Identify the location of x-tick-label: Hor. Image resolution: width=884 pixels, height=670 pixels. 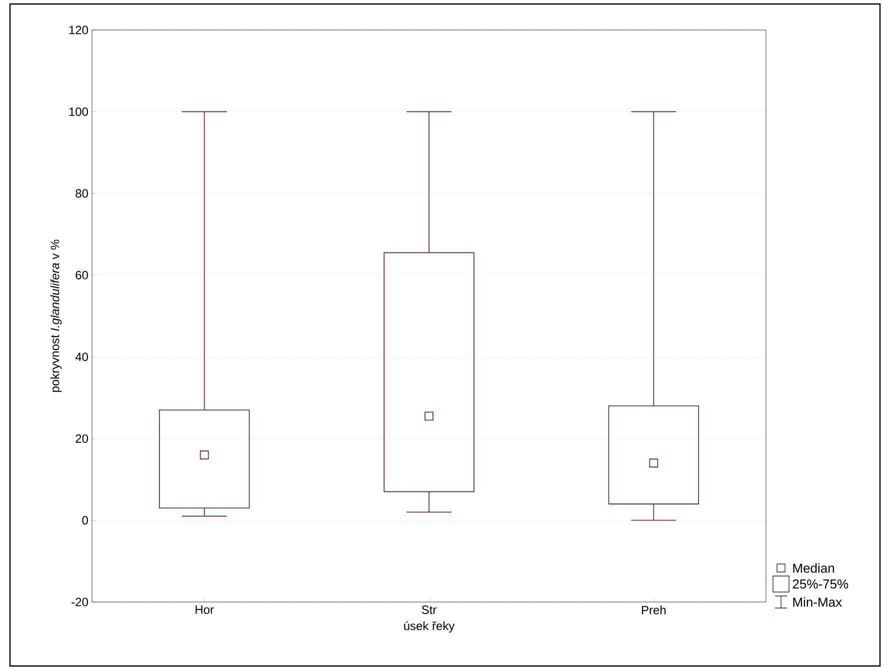
(205, 610).